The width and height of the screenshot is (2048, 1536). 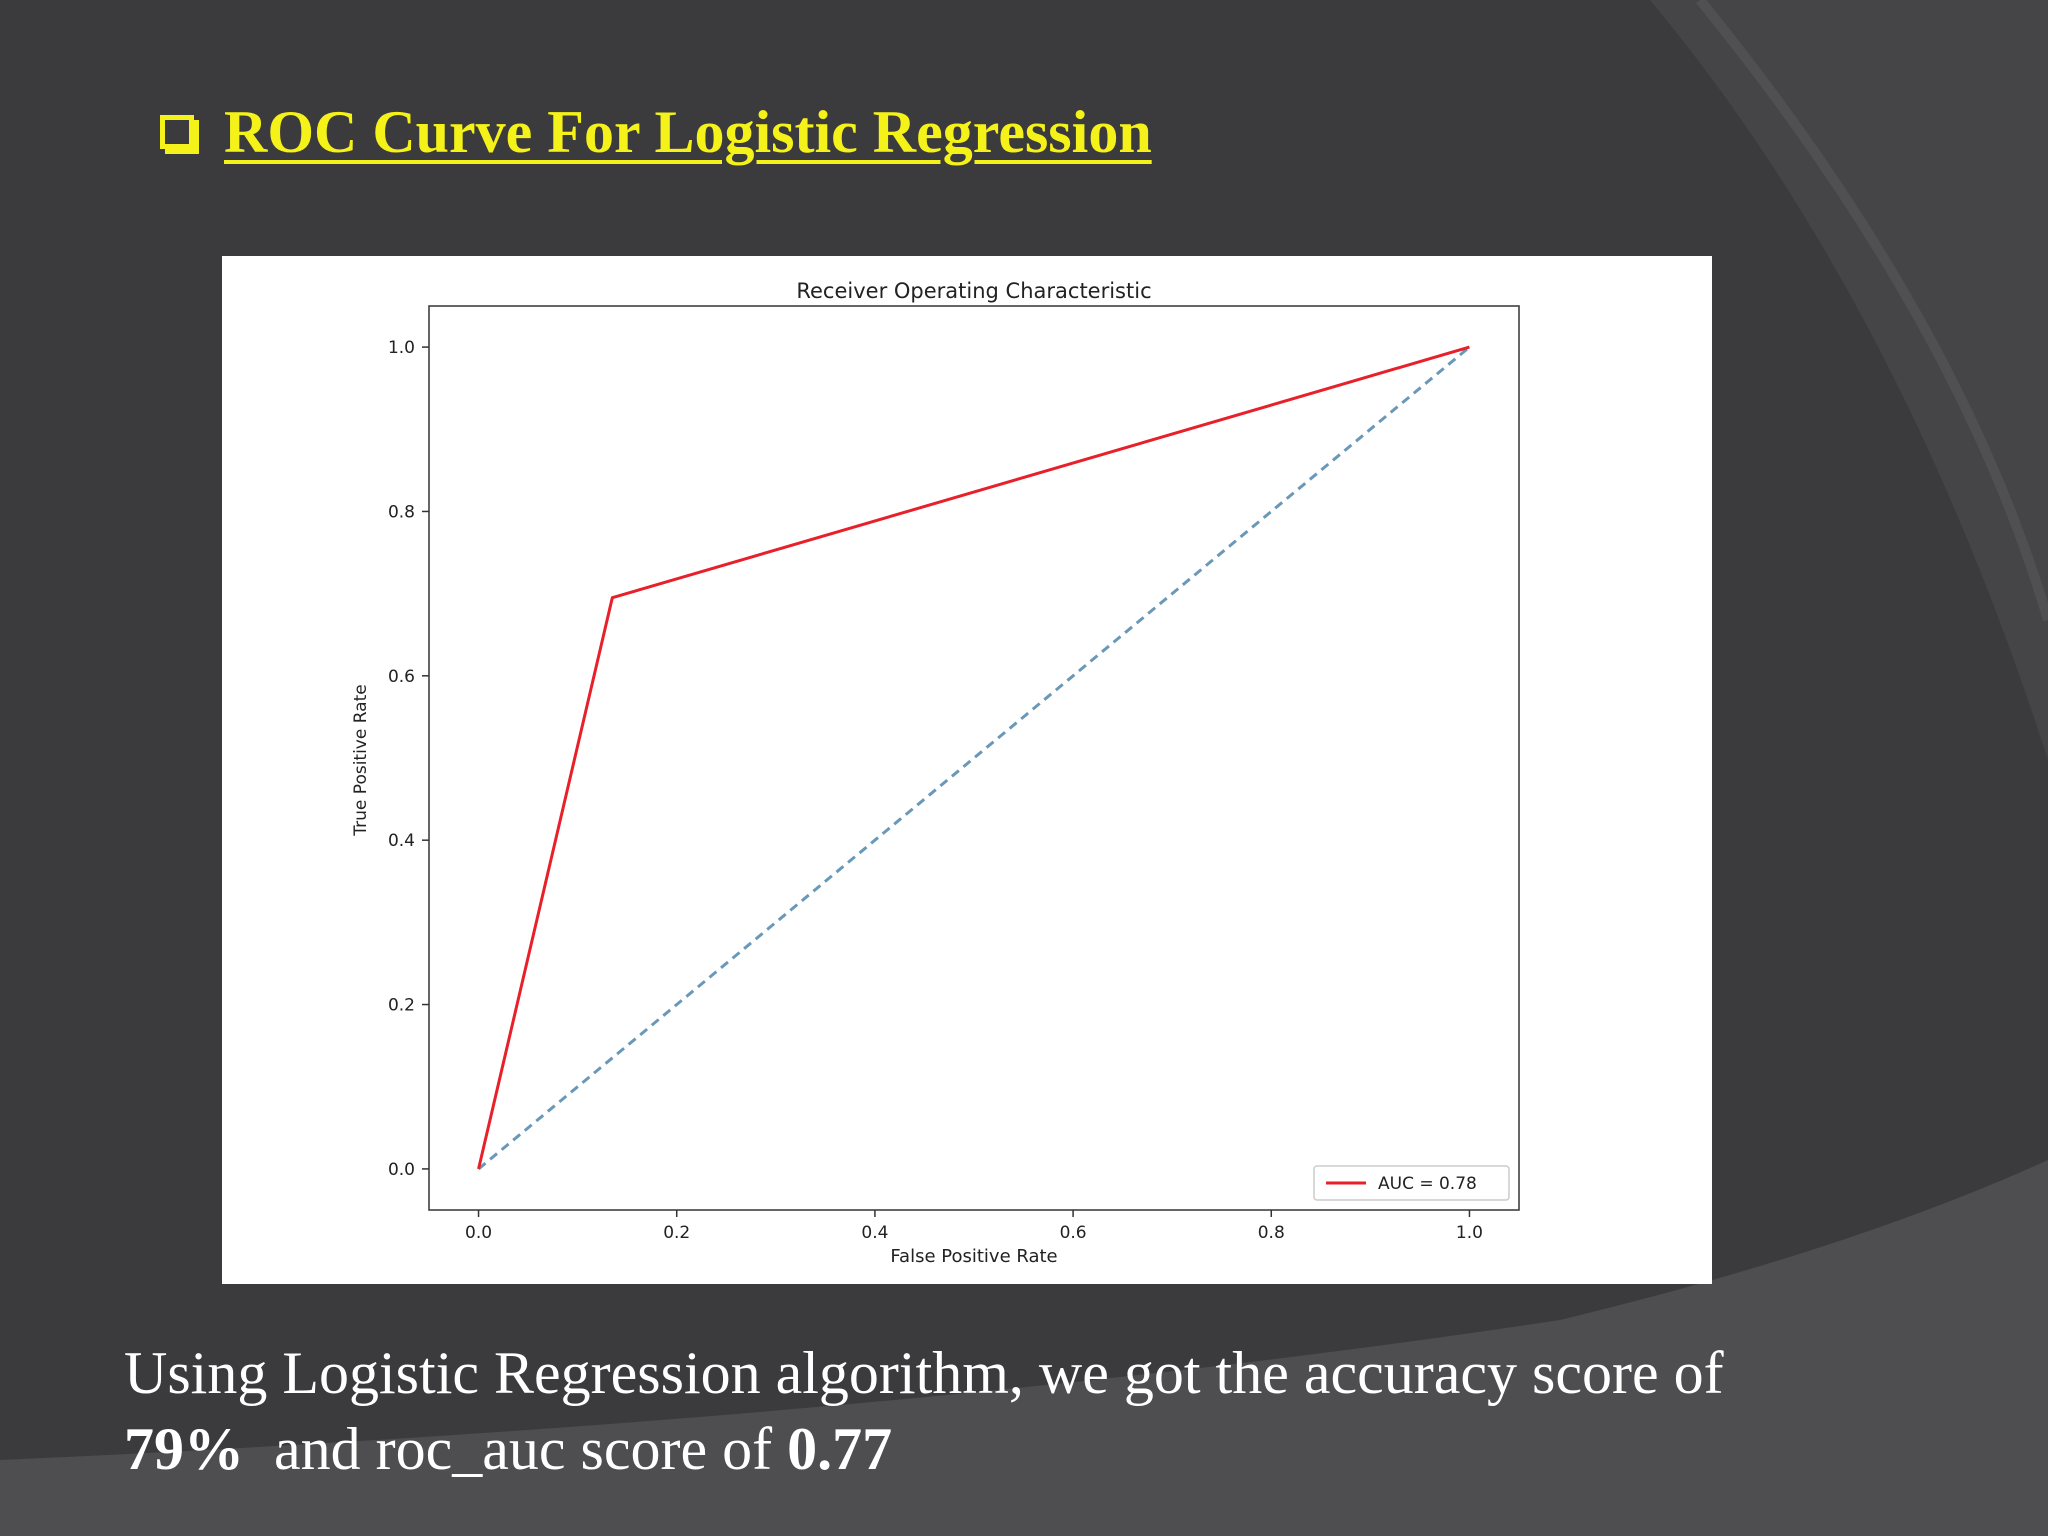 I want to click on x-tick-label: 0.2, so click(x=676, y=1233).